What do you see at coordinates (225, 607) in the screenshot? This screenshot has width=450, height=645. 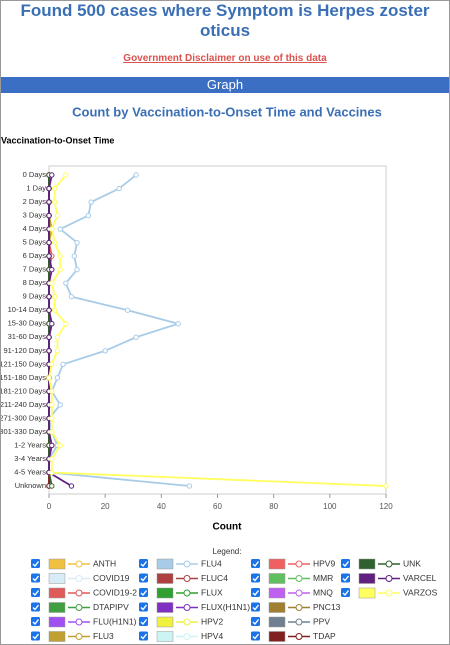 I see `legend-label: FLUX(H1N1)` at bounding box center [225, 607].